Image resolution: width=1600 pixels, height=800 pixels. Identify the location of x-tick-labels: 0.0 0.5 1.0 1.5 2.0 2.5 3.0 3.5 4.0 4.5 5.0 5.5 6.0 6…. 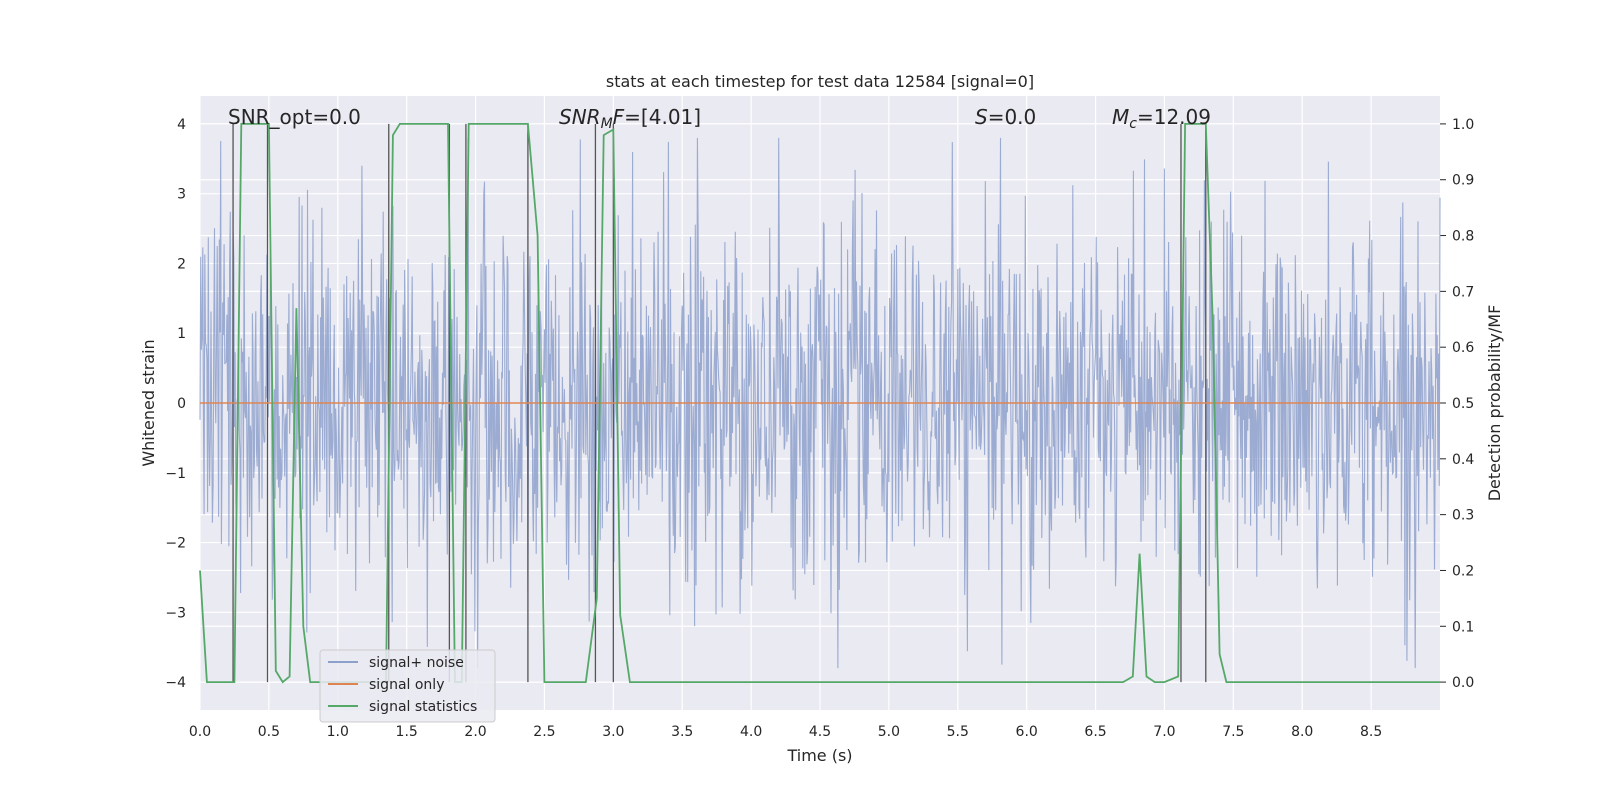
(785, 732).